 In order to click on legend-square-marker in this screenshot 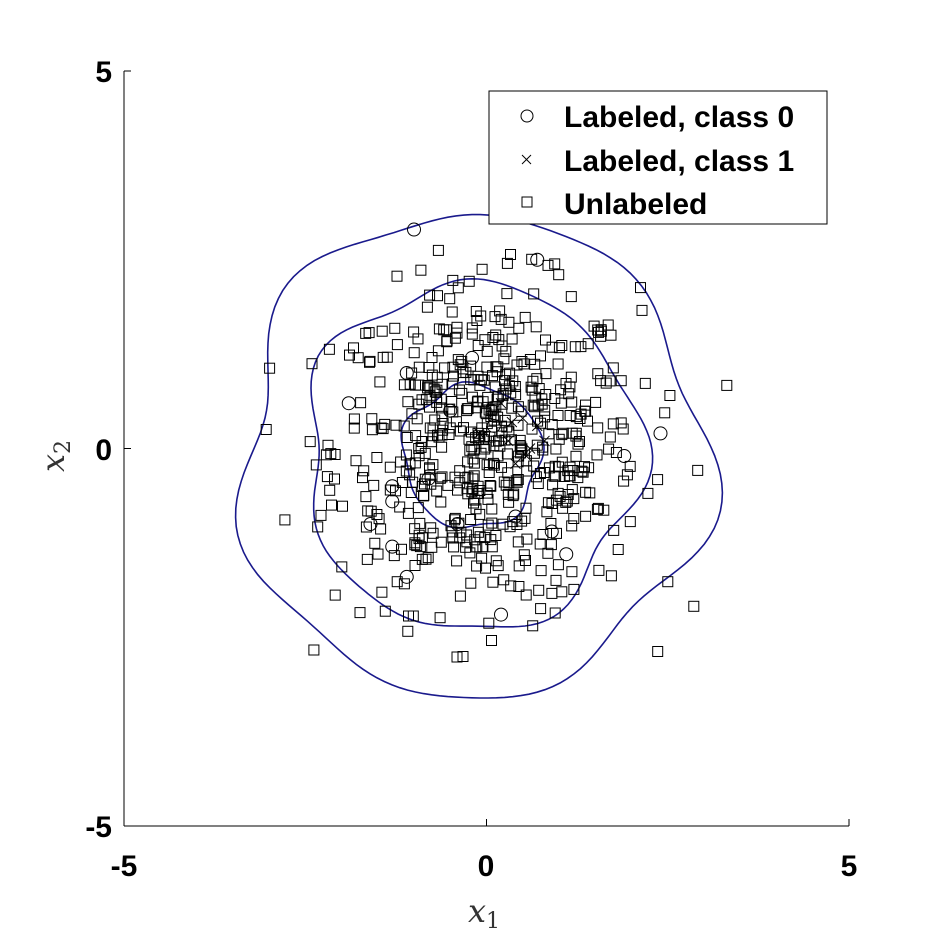, I will do `click(527, 202)`.